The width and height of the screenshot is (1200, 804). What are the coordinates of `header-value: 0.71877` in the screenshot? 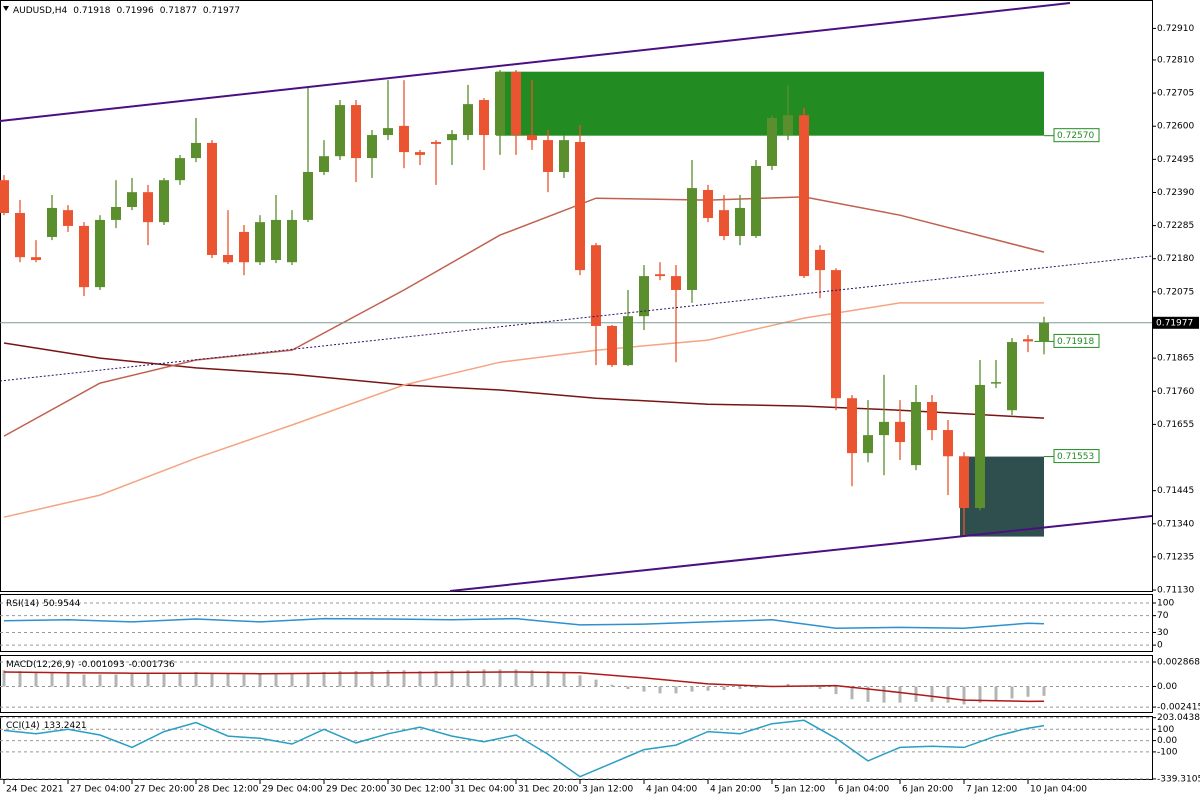 It's located at (178, 11).